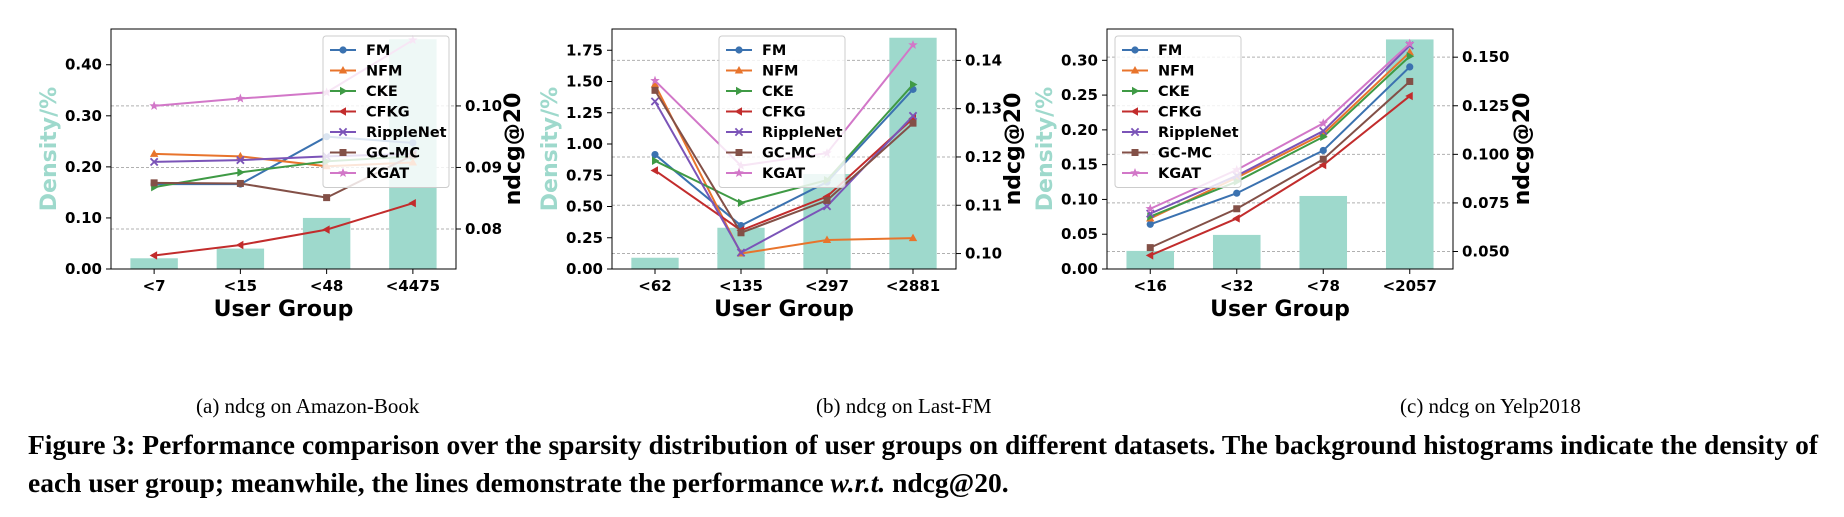 The width and height of the screenshot is (1844, 517). What do you see at coordinates (413, 286) in the screenshot?
I see `x-tick-label: <4475` at bounding box center [413, 286].